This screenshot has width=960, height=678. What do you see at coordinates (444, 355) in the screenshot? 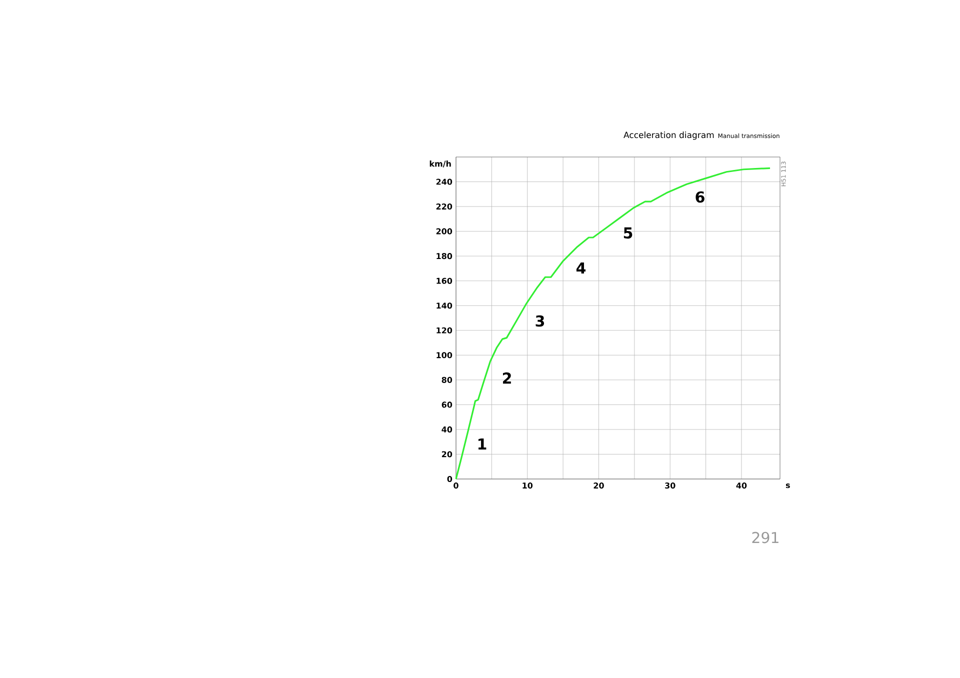
I see `y-tick-label: 100` at bounding box center [444, 355].